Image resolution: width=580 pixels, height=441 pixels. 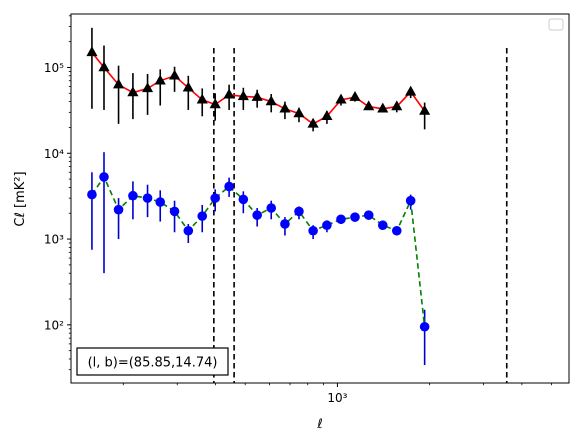 I want to click on x-tick-label-0: 10³, so click(x=337, y=398).